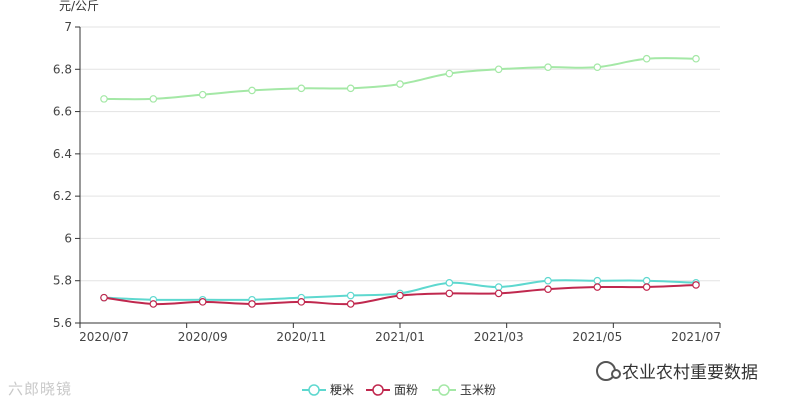 The width and height of the screenshot is (798, 404). I want to click on x-tick-label: 2020/09, so click(203, 337).